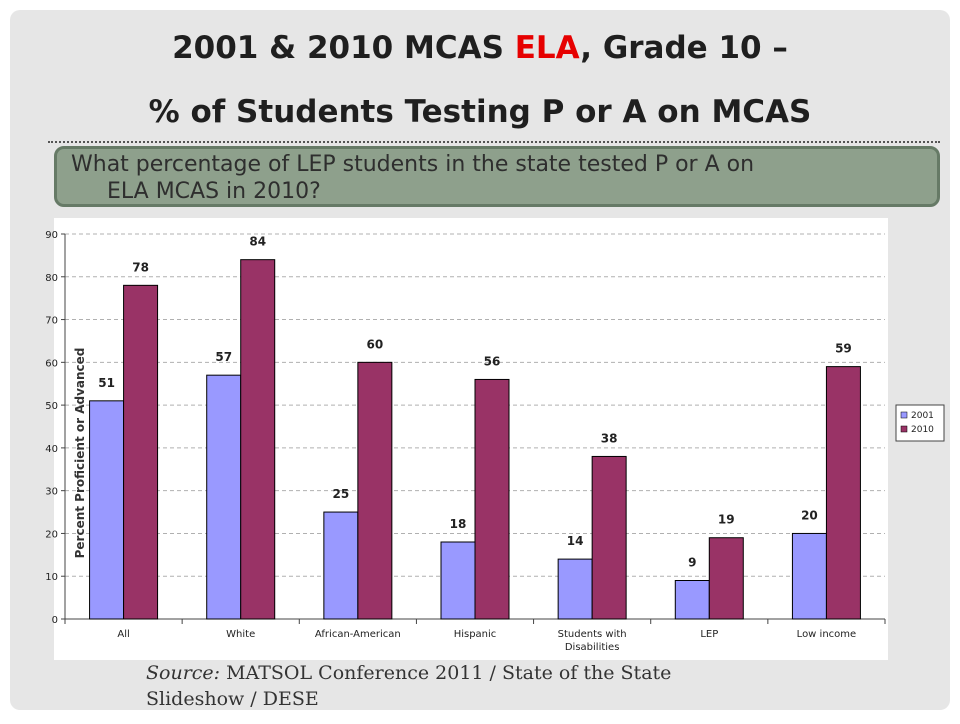 This screenshot has height=724, width=960. Describe the element at coordinates (51, 492) in the screenshot. I see `y-tick-label: 30` at that location.